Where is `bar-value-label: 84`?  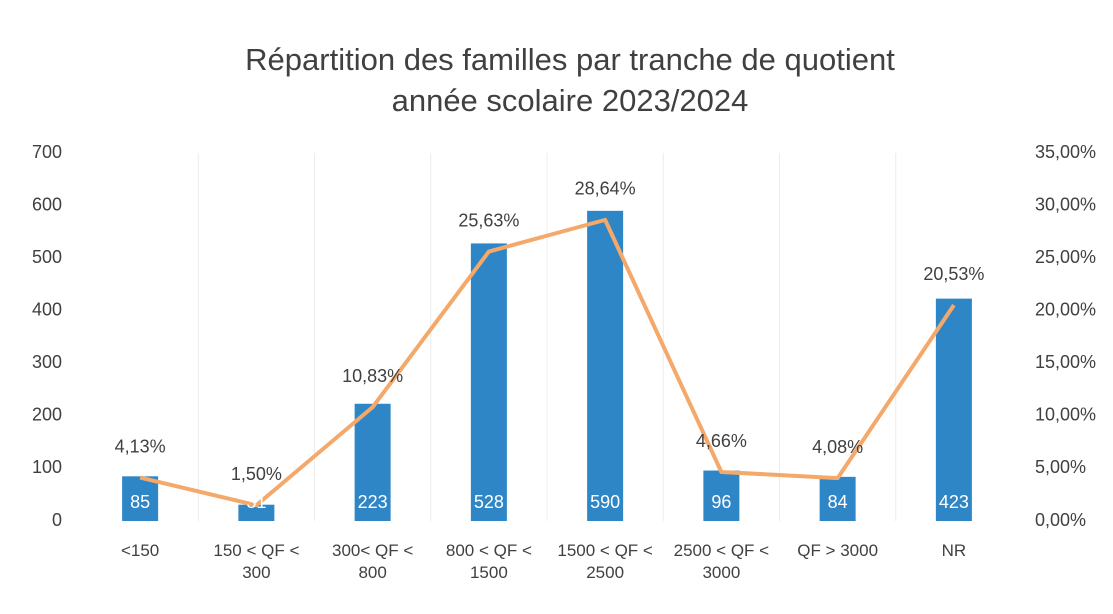
bar-value-label: 84 is located at coordinates (838, 502).